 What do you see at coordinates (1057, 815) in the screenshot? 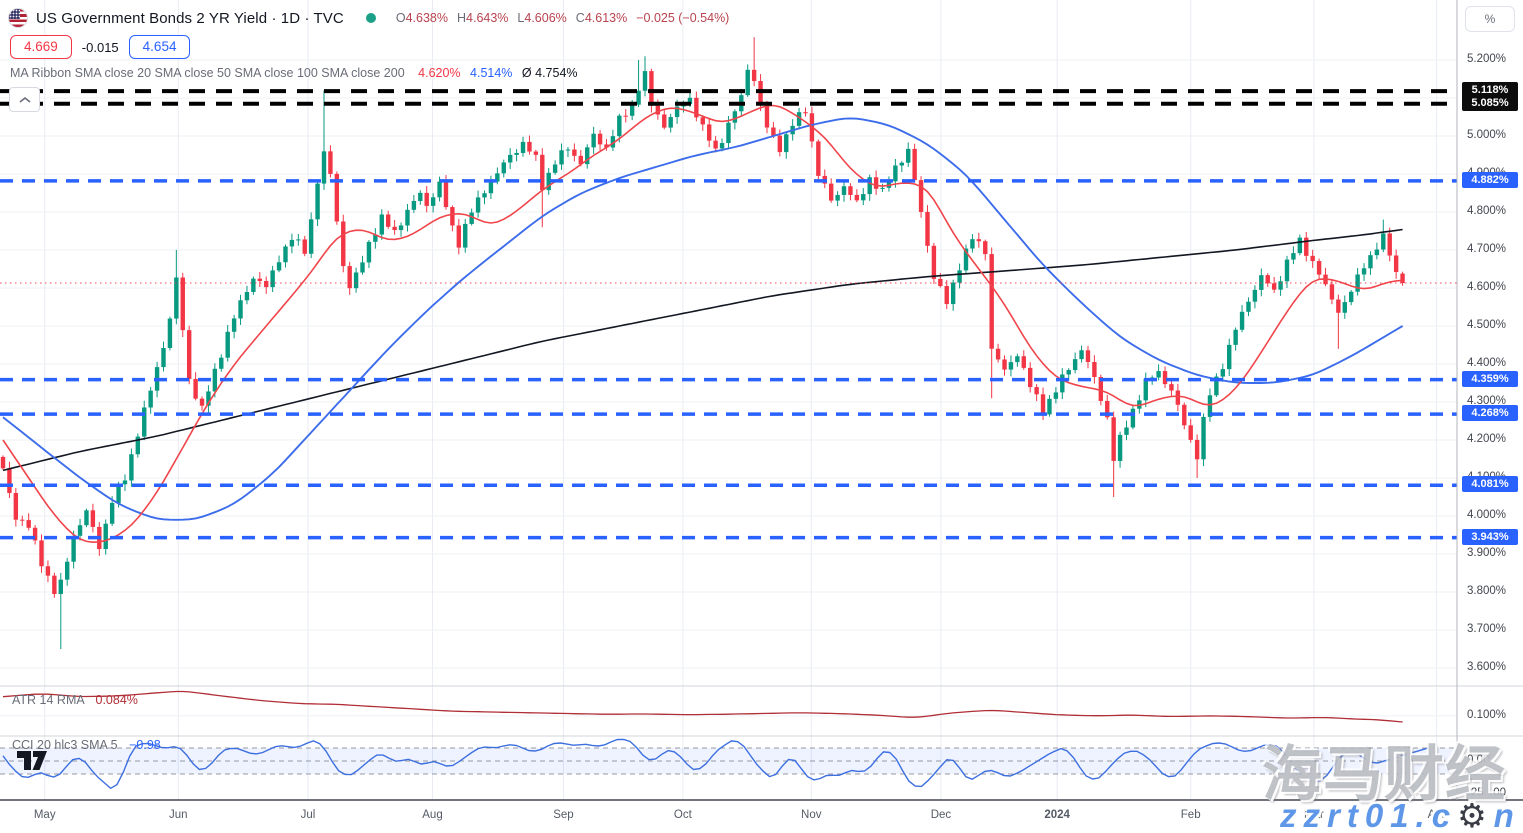
I see `time-axis-label: 2024` at bounding box center [1057, 815].